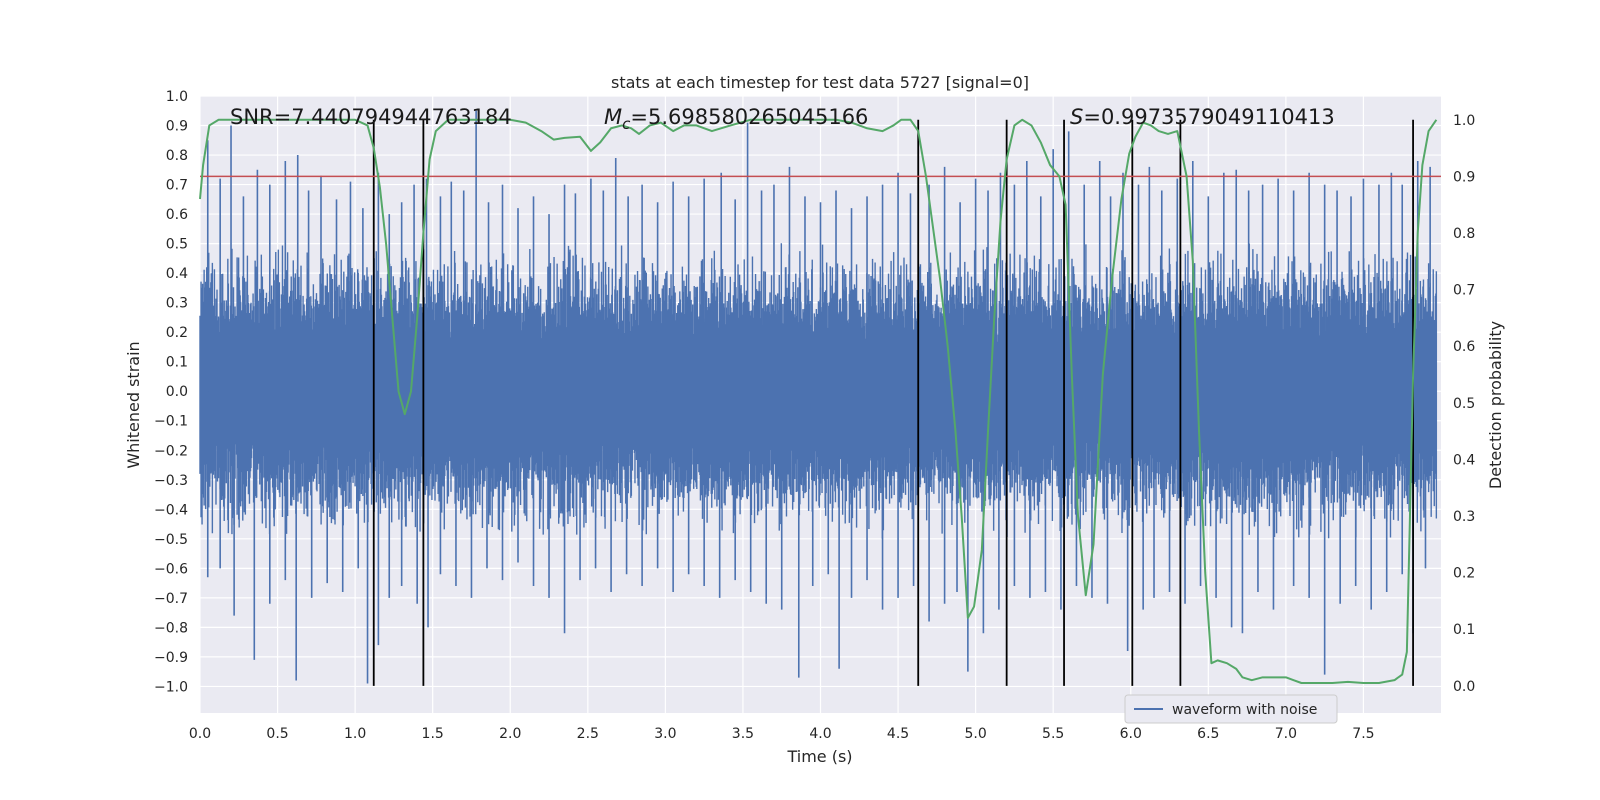 This screenshot has width=1600, height=800. What do you see at coordinates (277, 734) in the screenshot?
I see `x-tick-label: 0.5` at bounding box center [277, 734].